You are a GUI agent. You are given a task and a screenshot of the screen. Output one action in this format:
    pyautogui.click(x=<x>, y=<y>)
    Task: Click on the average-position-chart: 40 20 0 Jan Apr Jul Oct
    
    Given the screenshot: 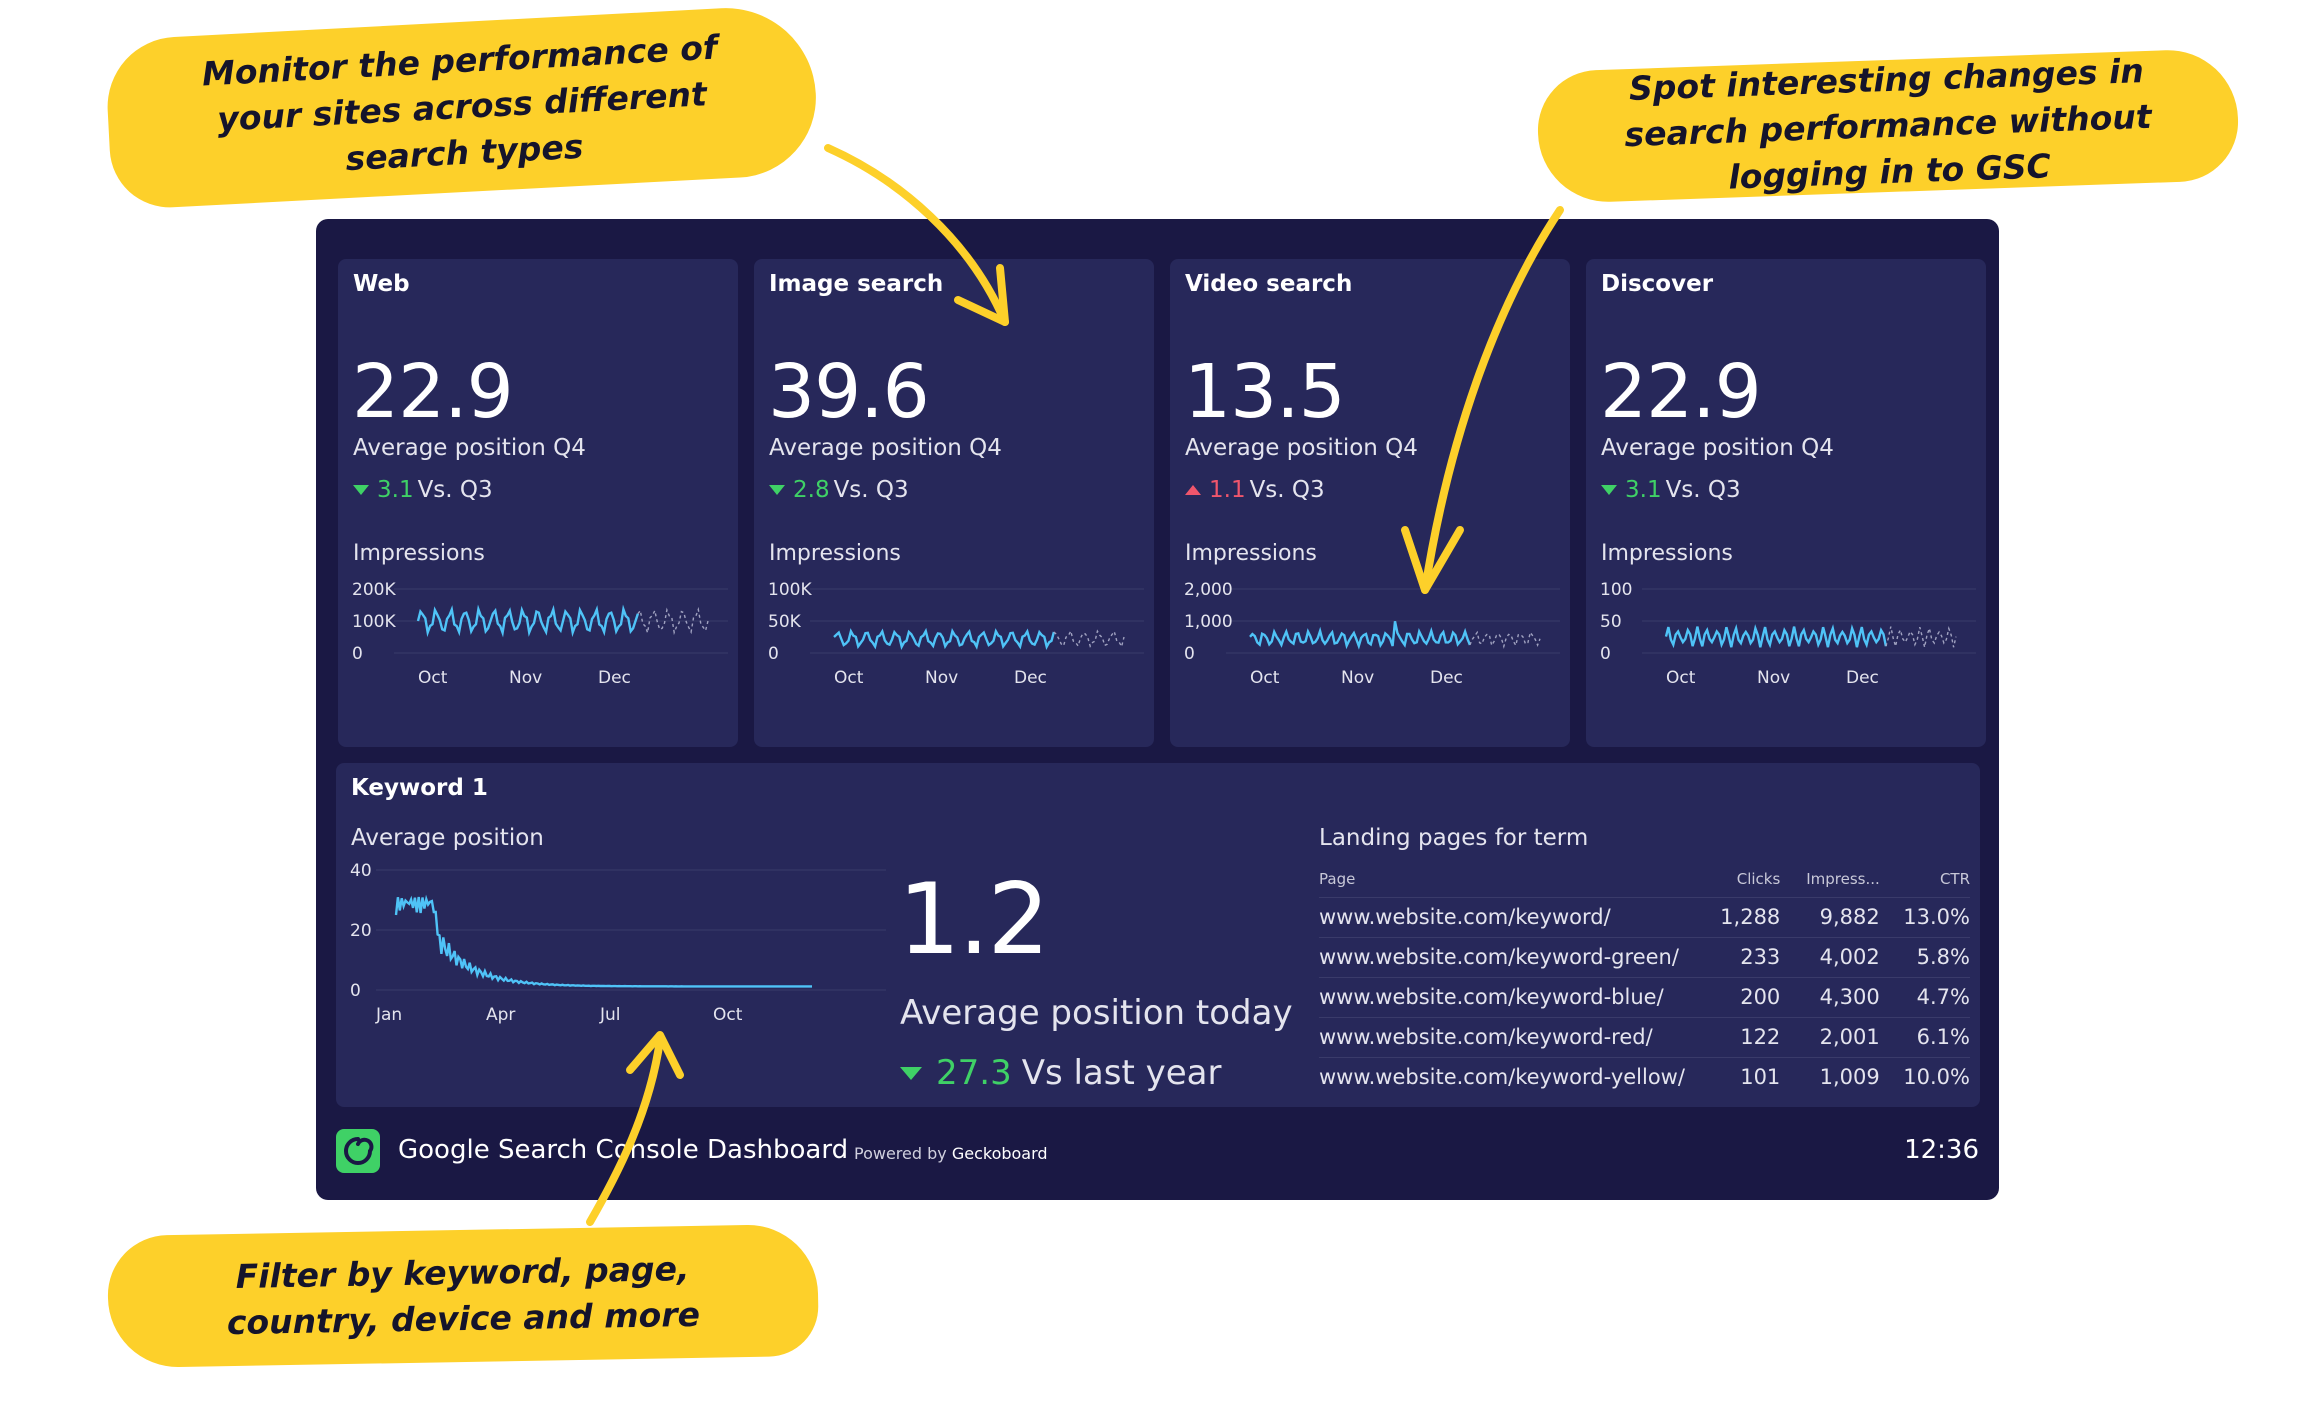 What is the action you would take?
    pyautogui.click(x=618, y=943)
    